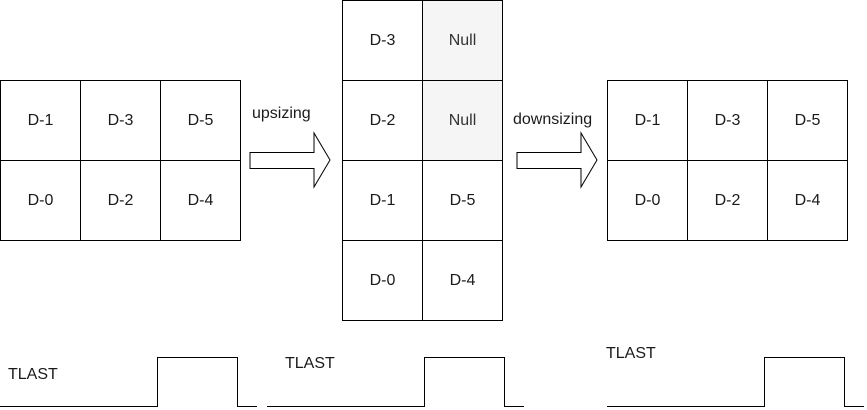  What do you see at coordinates (33, 374) in the screenshot?
I see `tlast-label-left: TLAST` at bounding box center [33, 374].